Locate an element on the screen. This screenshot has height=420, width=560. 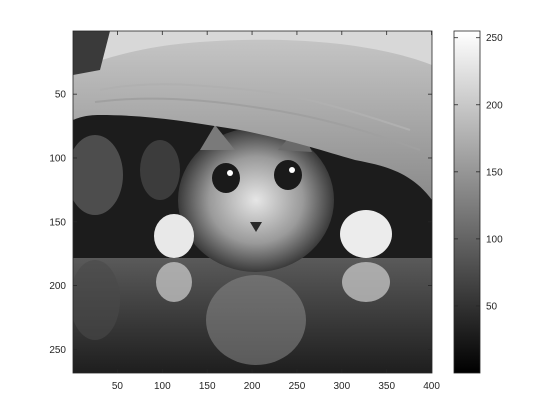
y-tick-label: 150 is located at coordinates (57, 222).